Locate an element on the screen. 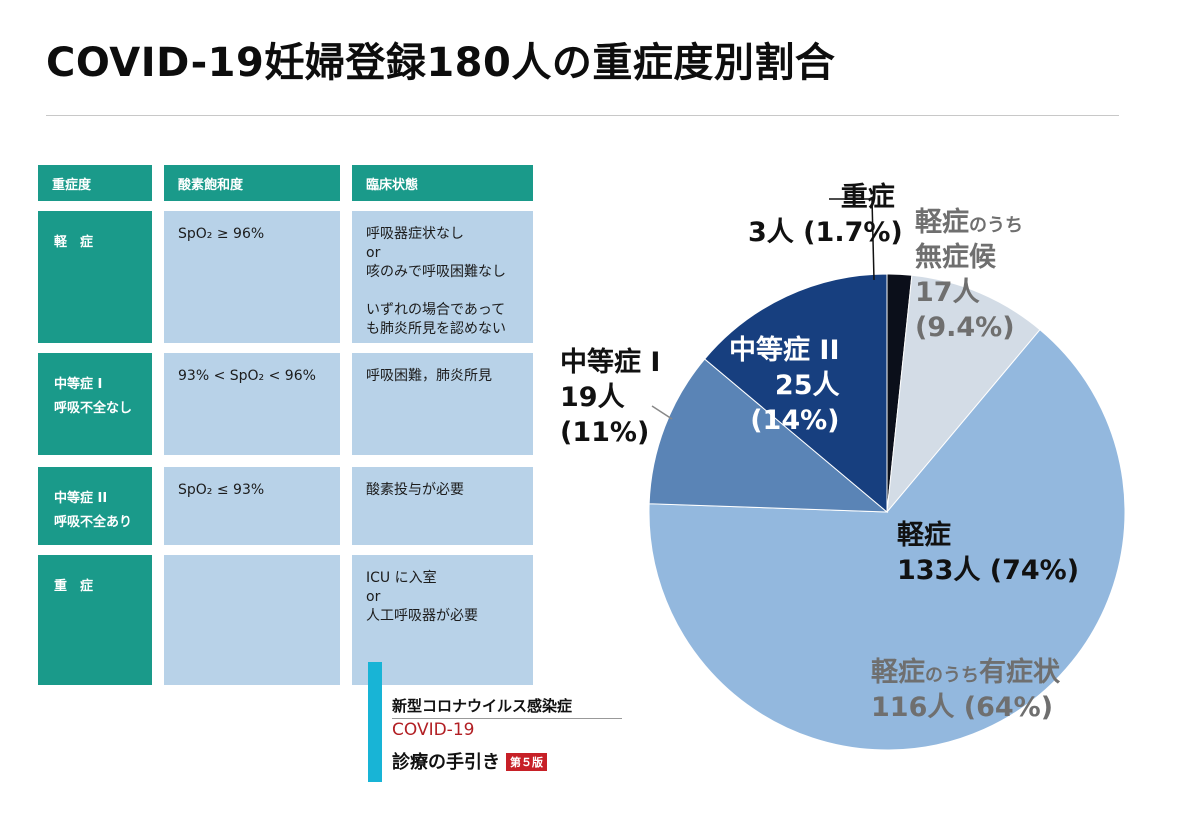  label-symptomatic: 軽症のうち有症状 116人 (64%) is located at coordinates (965, 690).